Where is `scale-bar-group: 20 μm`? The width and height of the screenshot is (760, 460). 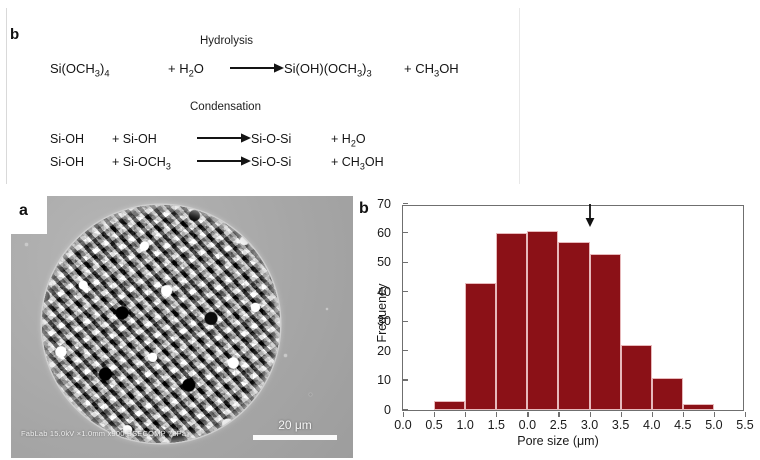
scale-bar-group: 20 μm is located at coordinates (295, 429).